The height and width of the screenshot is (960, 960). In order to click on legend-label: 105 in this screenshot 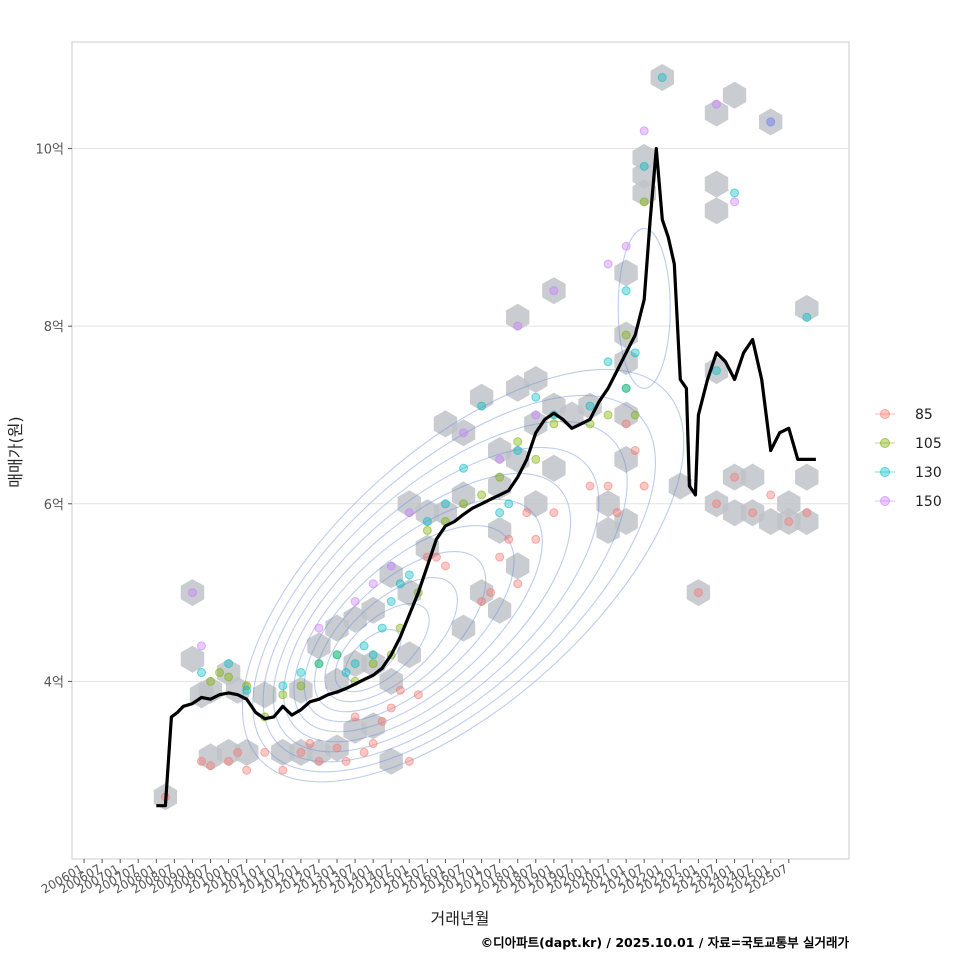, I will do `click(928, 444)`.